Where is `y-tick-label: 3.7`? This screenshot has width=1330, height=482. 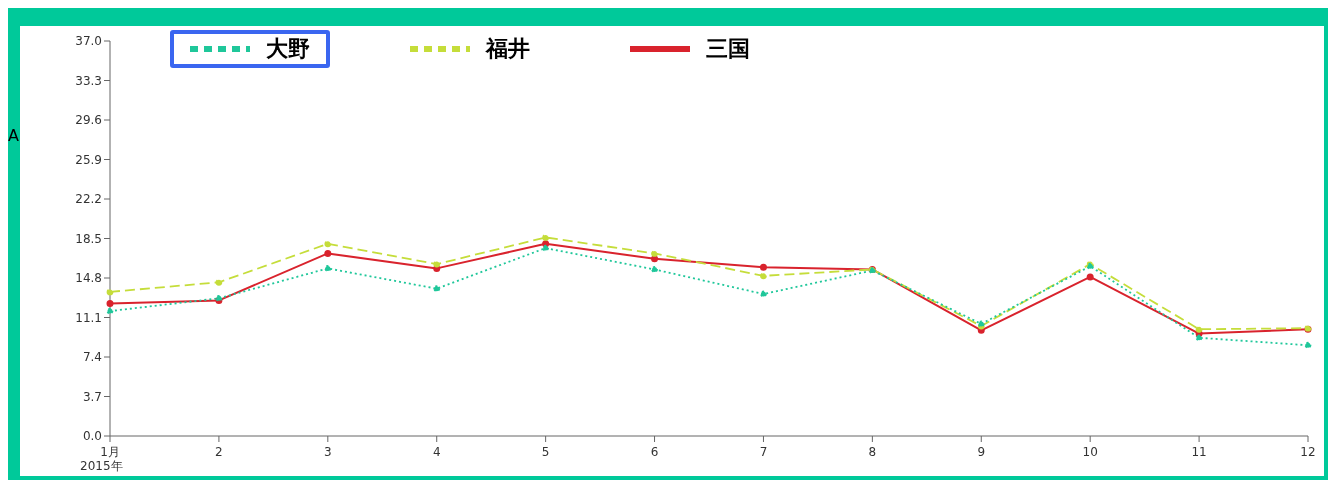 y-tick-label: 3.7 is located at coordinates (92, 396).